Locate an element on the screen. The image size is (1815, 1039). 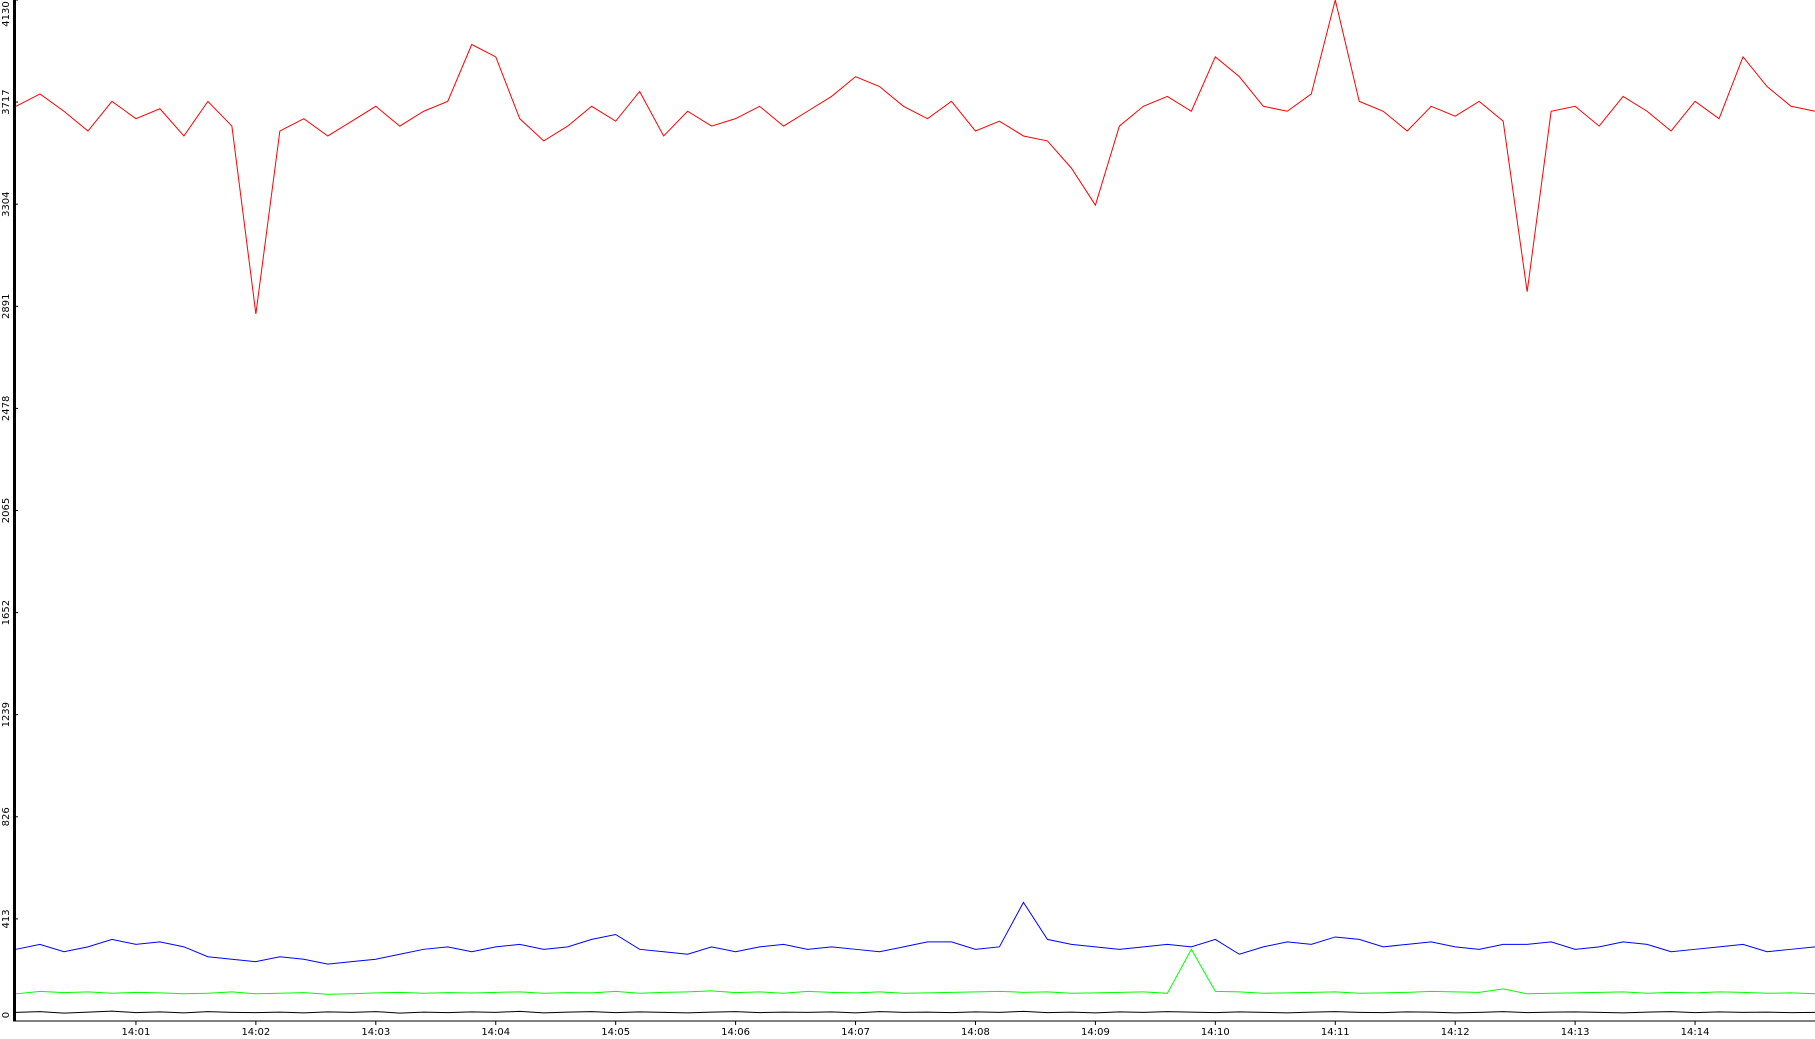
y-tick-label: 2891 is located at coordinates (6, 306).